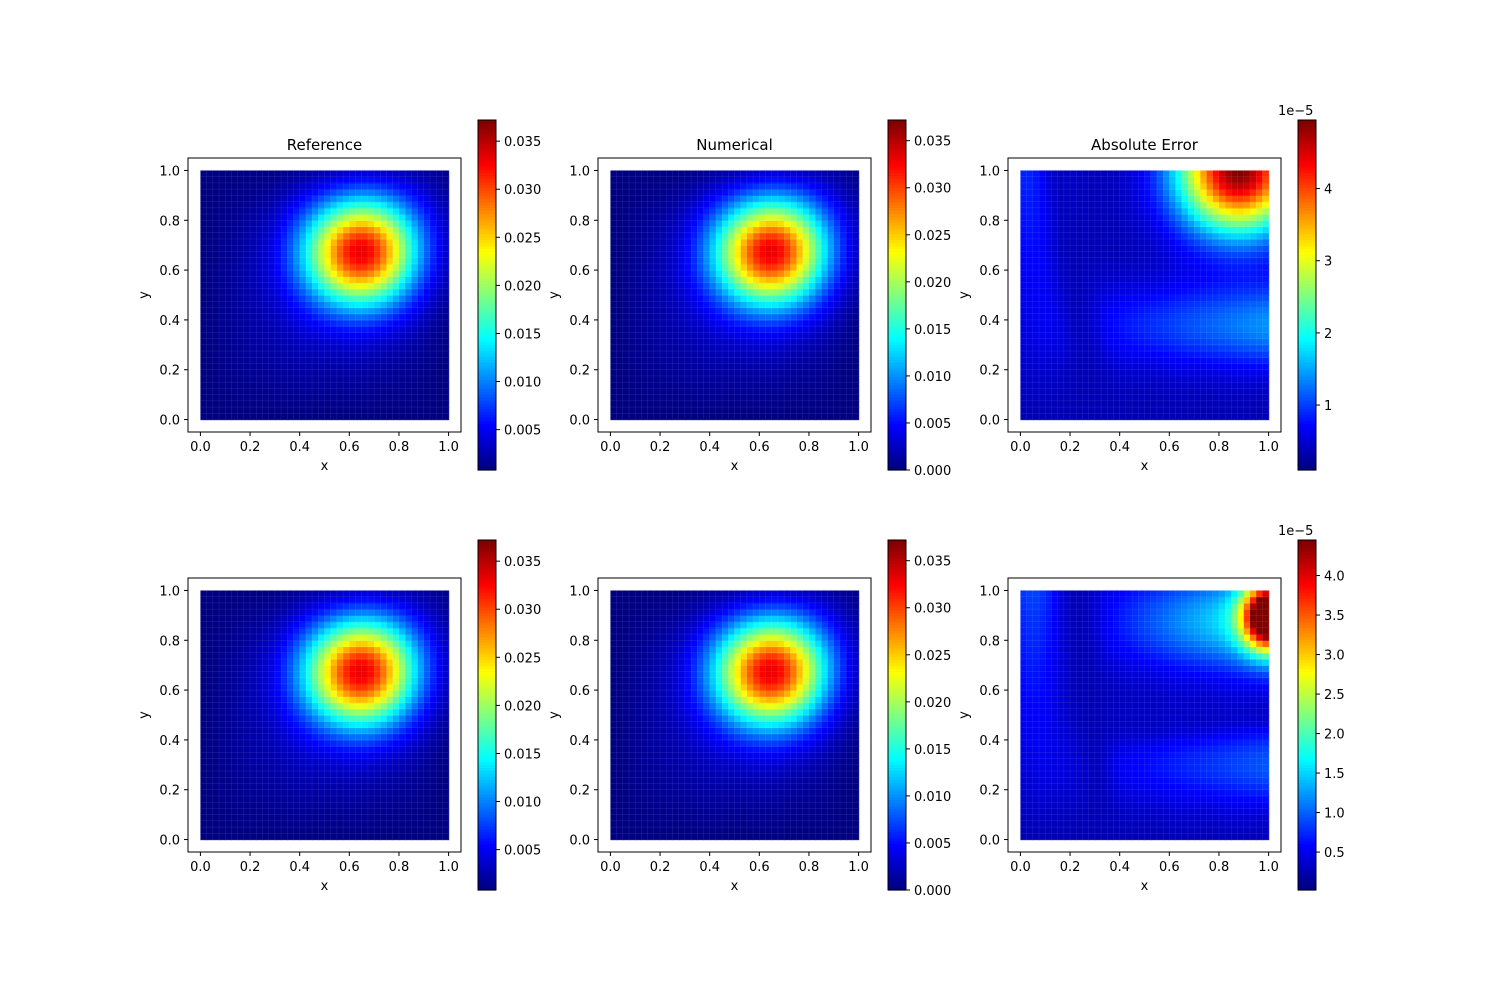 The image size is (1500, 1000). What do you see at coordinates (522, 383) in the screenshot?
I see `colorbar-tick-label: 0.010` at bounding box center [522, 383].